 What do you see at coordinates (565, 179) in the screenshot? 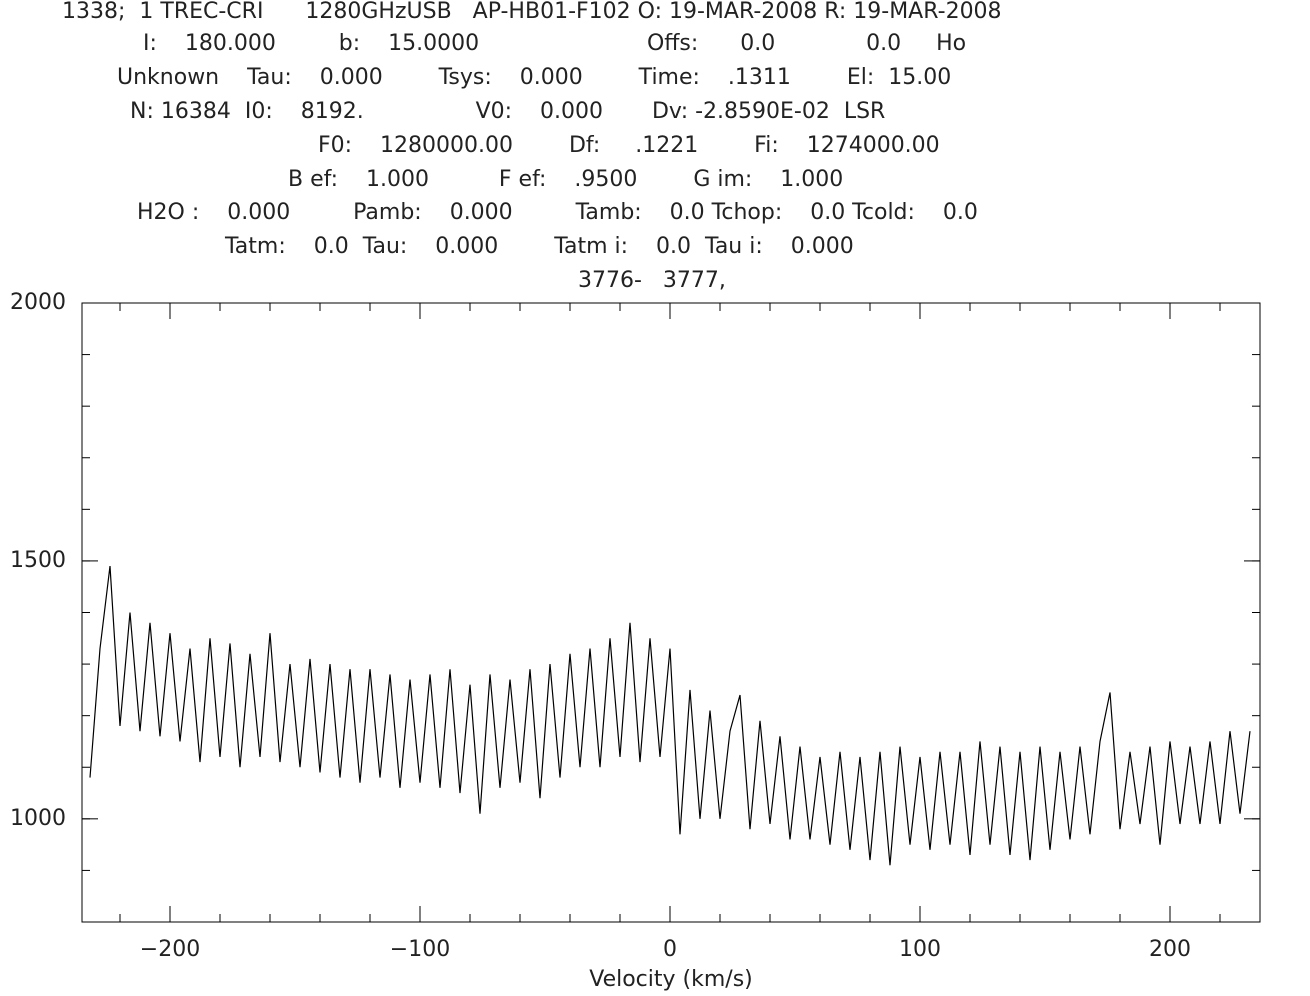
I see `header-line: B ef: 1.000 F ef: .9500 G im: 1.000` at bounding box center [565, 179].